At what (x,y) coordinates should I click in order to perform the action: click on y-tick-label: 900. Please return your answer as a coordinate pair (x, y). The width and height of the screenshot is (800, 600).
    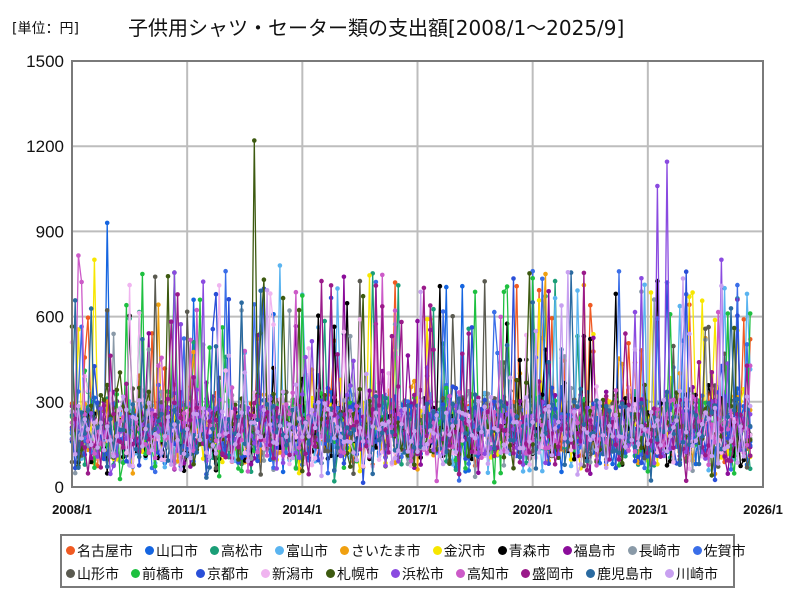
    Looking at the image, I should click on (50, 231).